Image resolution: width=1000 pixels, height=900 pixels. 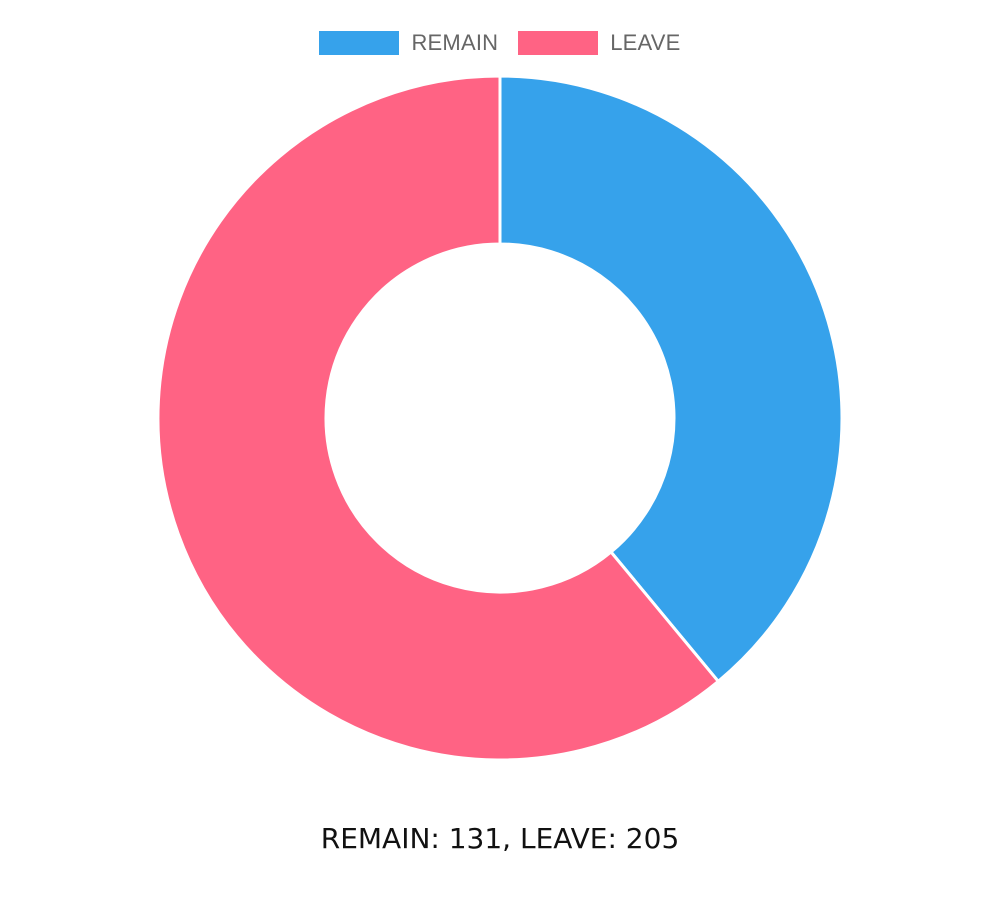 I want to click on legend-swatch-leave, so click(x=558, y=43).